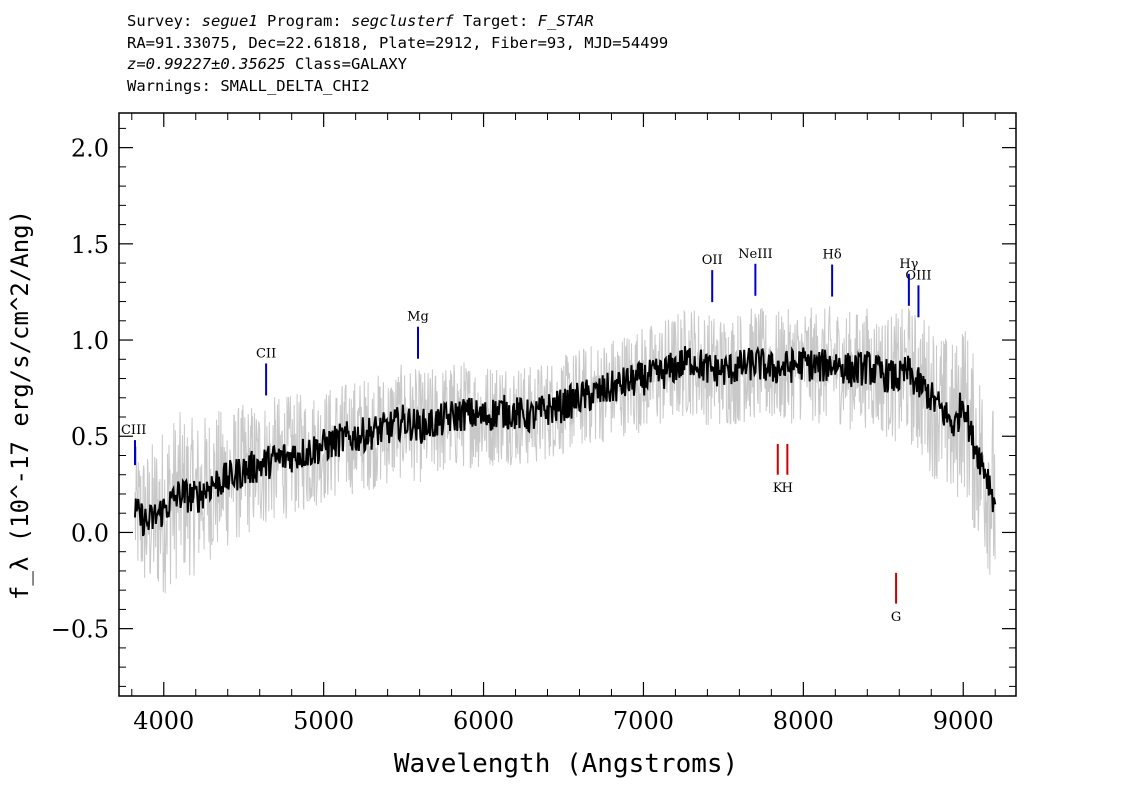 This screenshot has height=810, width=1134. Describe the element at coordinates (787, 488) in the screenshot. I see `annotation-label-9: H` at that location.